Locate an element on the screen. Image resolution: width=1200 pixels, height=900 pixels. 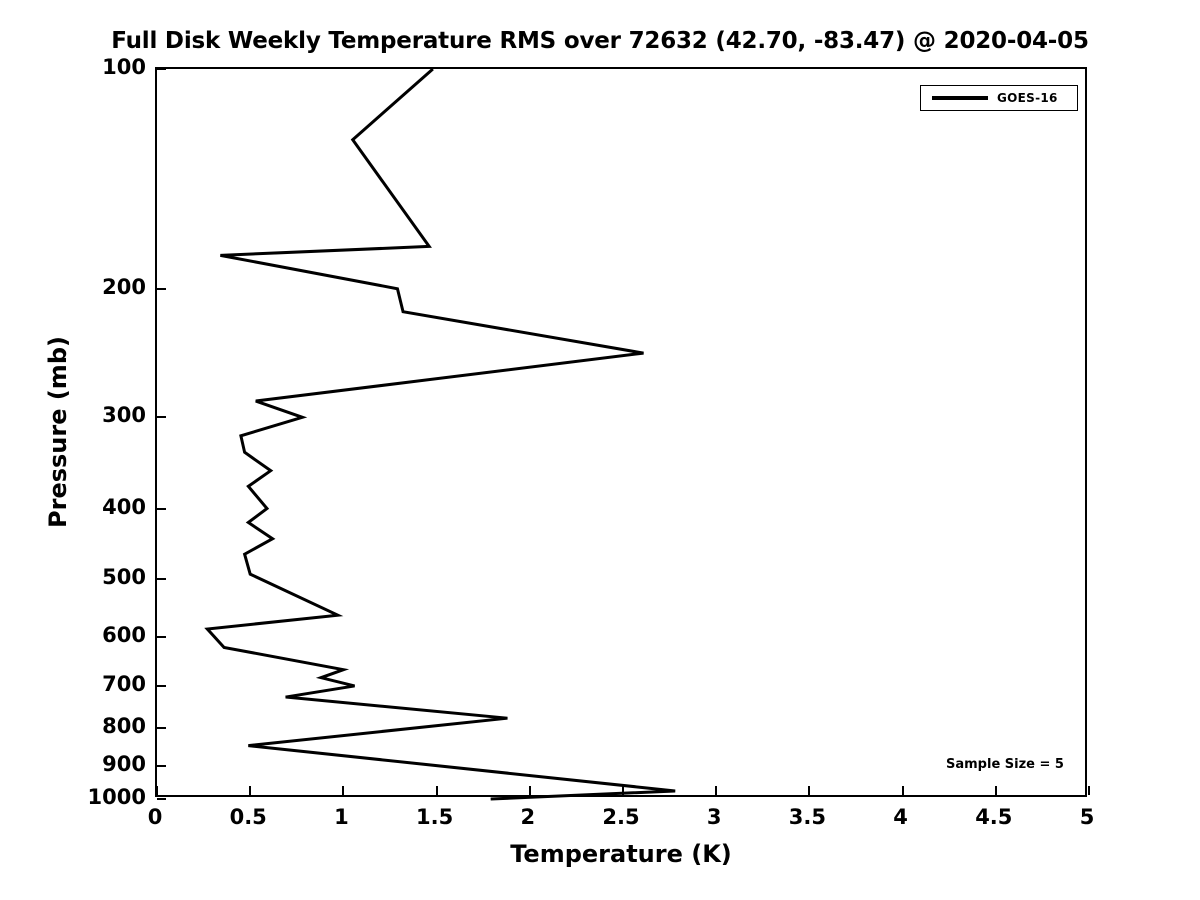
y-tick-label: 400 is located at coordinates (124, 506).